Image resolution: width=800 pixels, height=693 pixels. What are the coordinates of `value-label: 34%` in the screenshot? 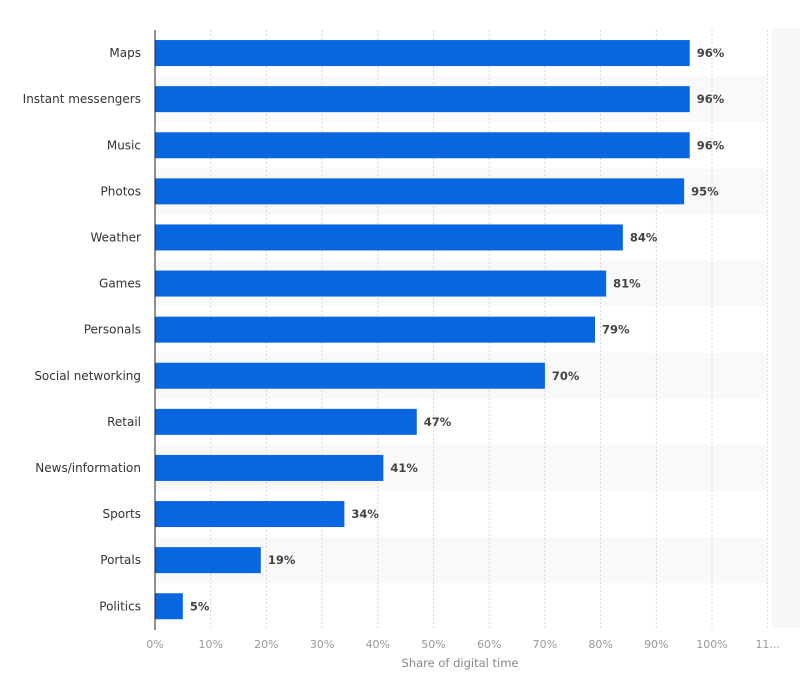 It's located at (365, 514).